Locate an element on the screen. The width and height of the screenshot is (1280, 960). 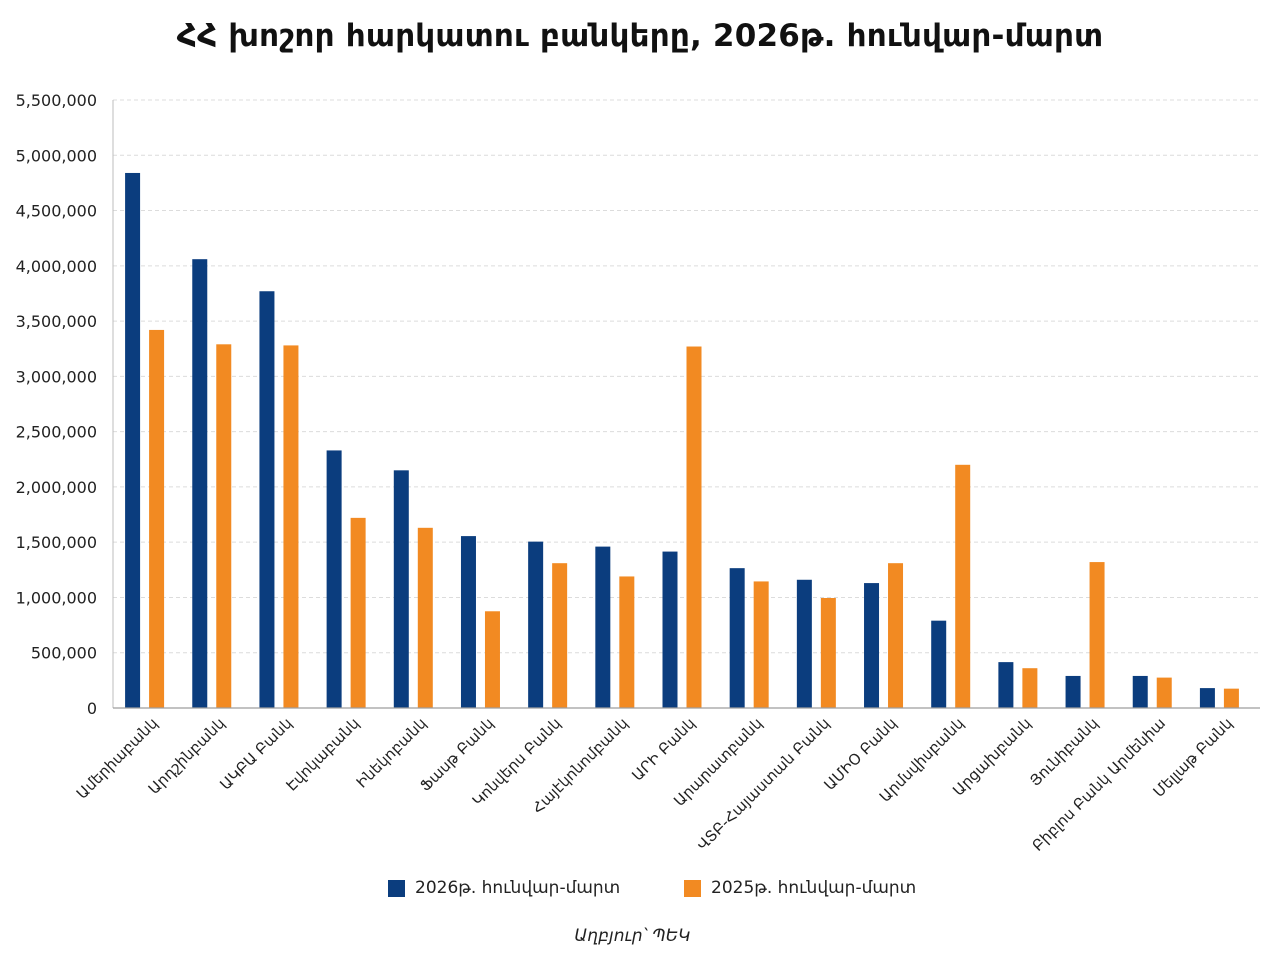
legend-item-series-2: 2025թ. հունվար-մարտ is located at coordinates (800, 888).